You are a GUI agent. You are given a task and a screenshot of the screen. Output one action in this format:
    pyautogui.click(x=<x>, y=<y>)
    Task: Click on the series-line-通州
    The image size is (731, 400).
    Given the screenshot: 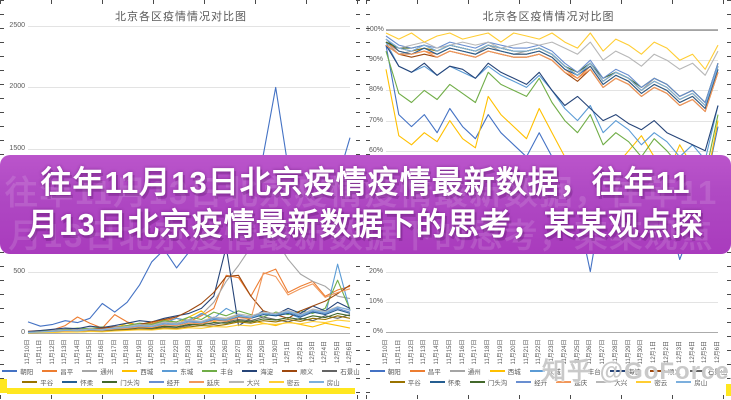 What is the action you would take?
    pyautogui.click(x=189, y=283)
    